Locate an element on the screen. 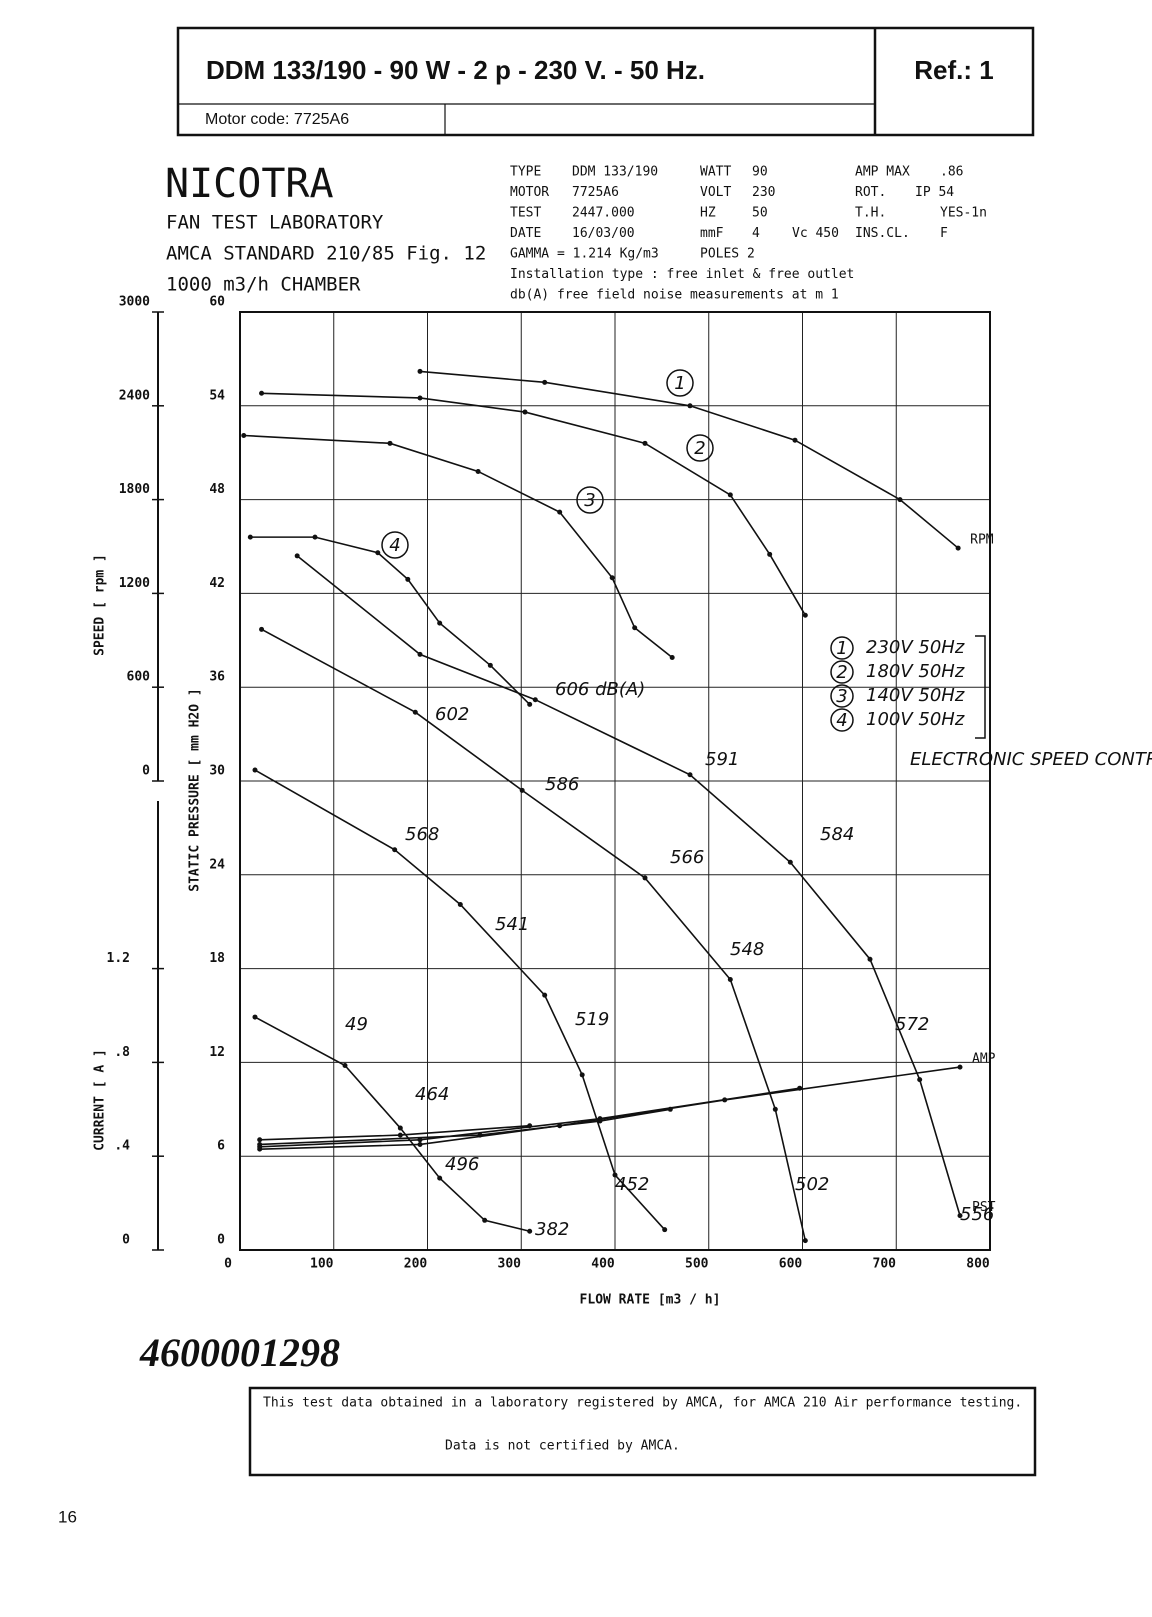 The height and width of the screenshot is (1617, 1152). y-tick-label: 60 is located at coordinates (217, 302).